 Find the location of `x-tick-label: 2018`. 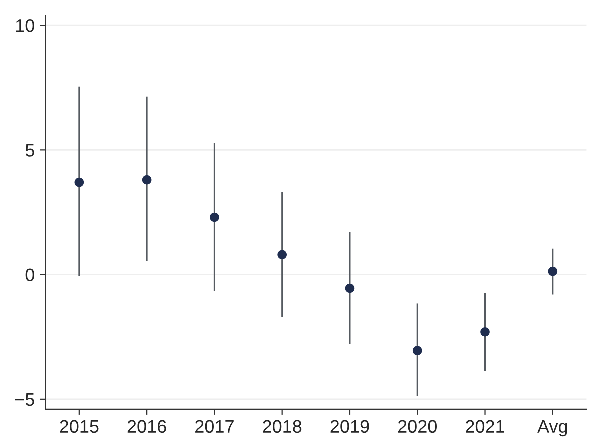

x-tick-label: 2018 is located at coordinates (282, 427).